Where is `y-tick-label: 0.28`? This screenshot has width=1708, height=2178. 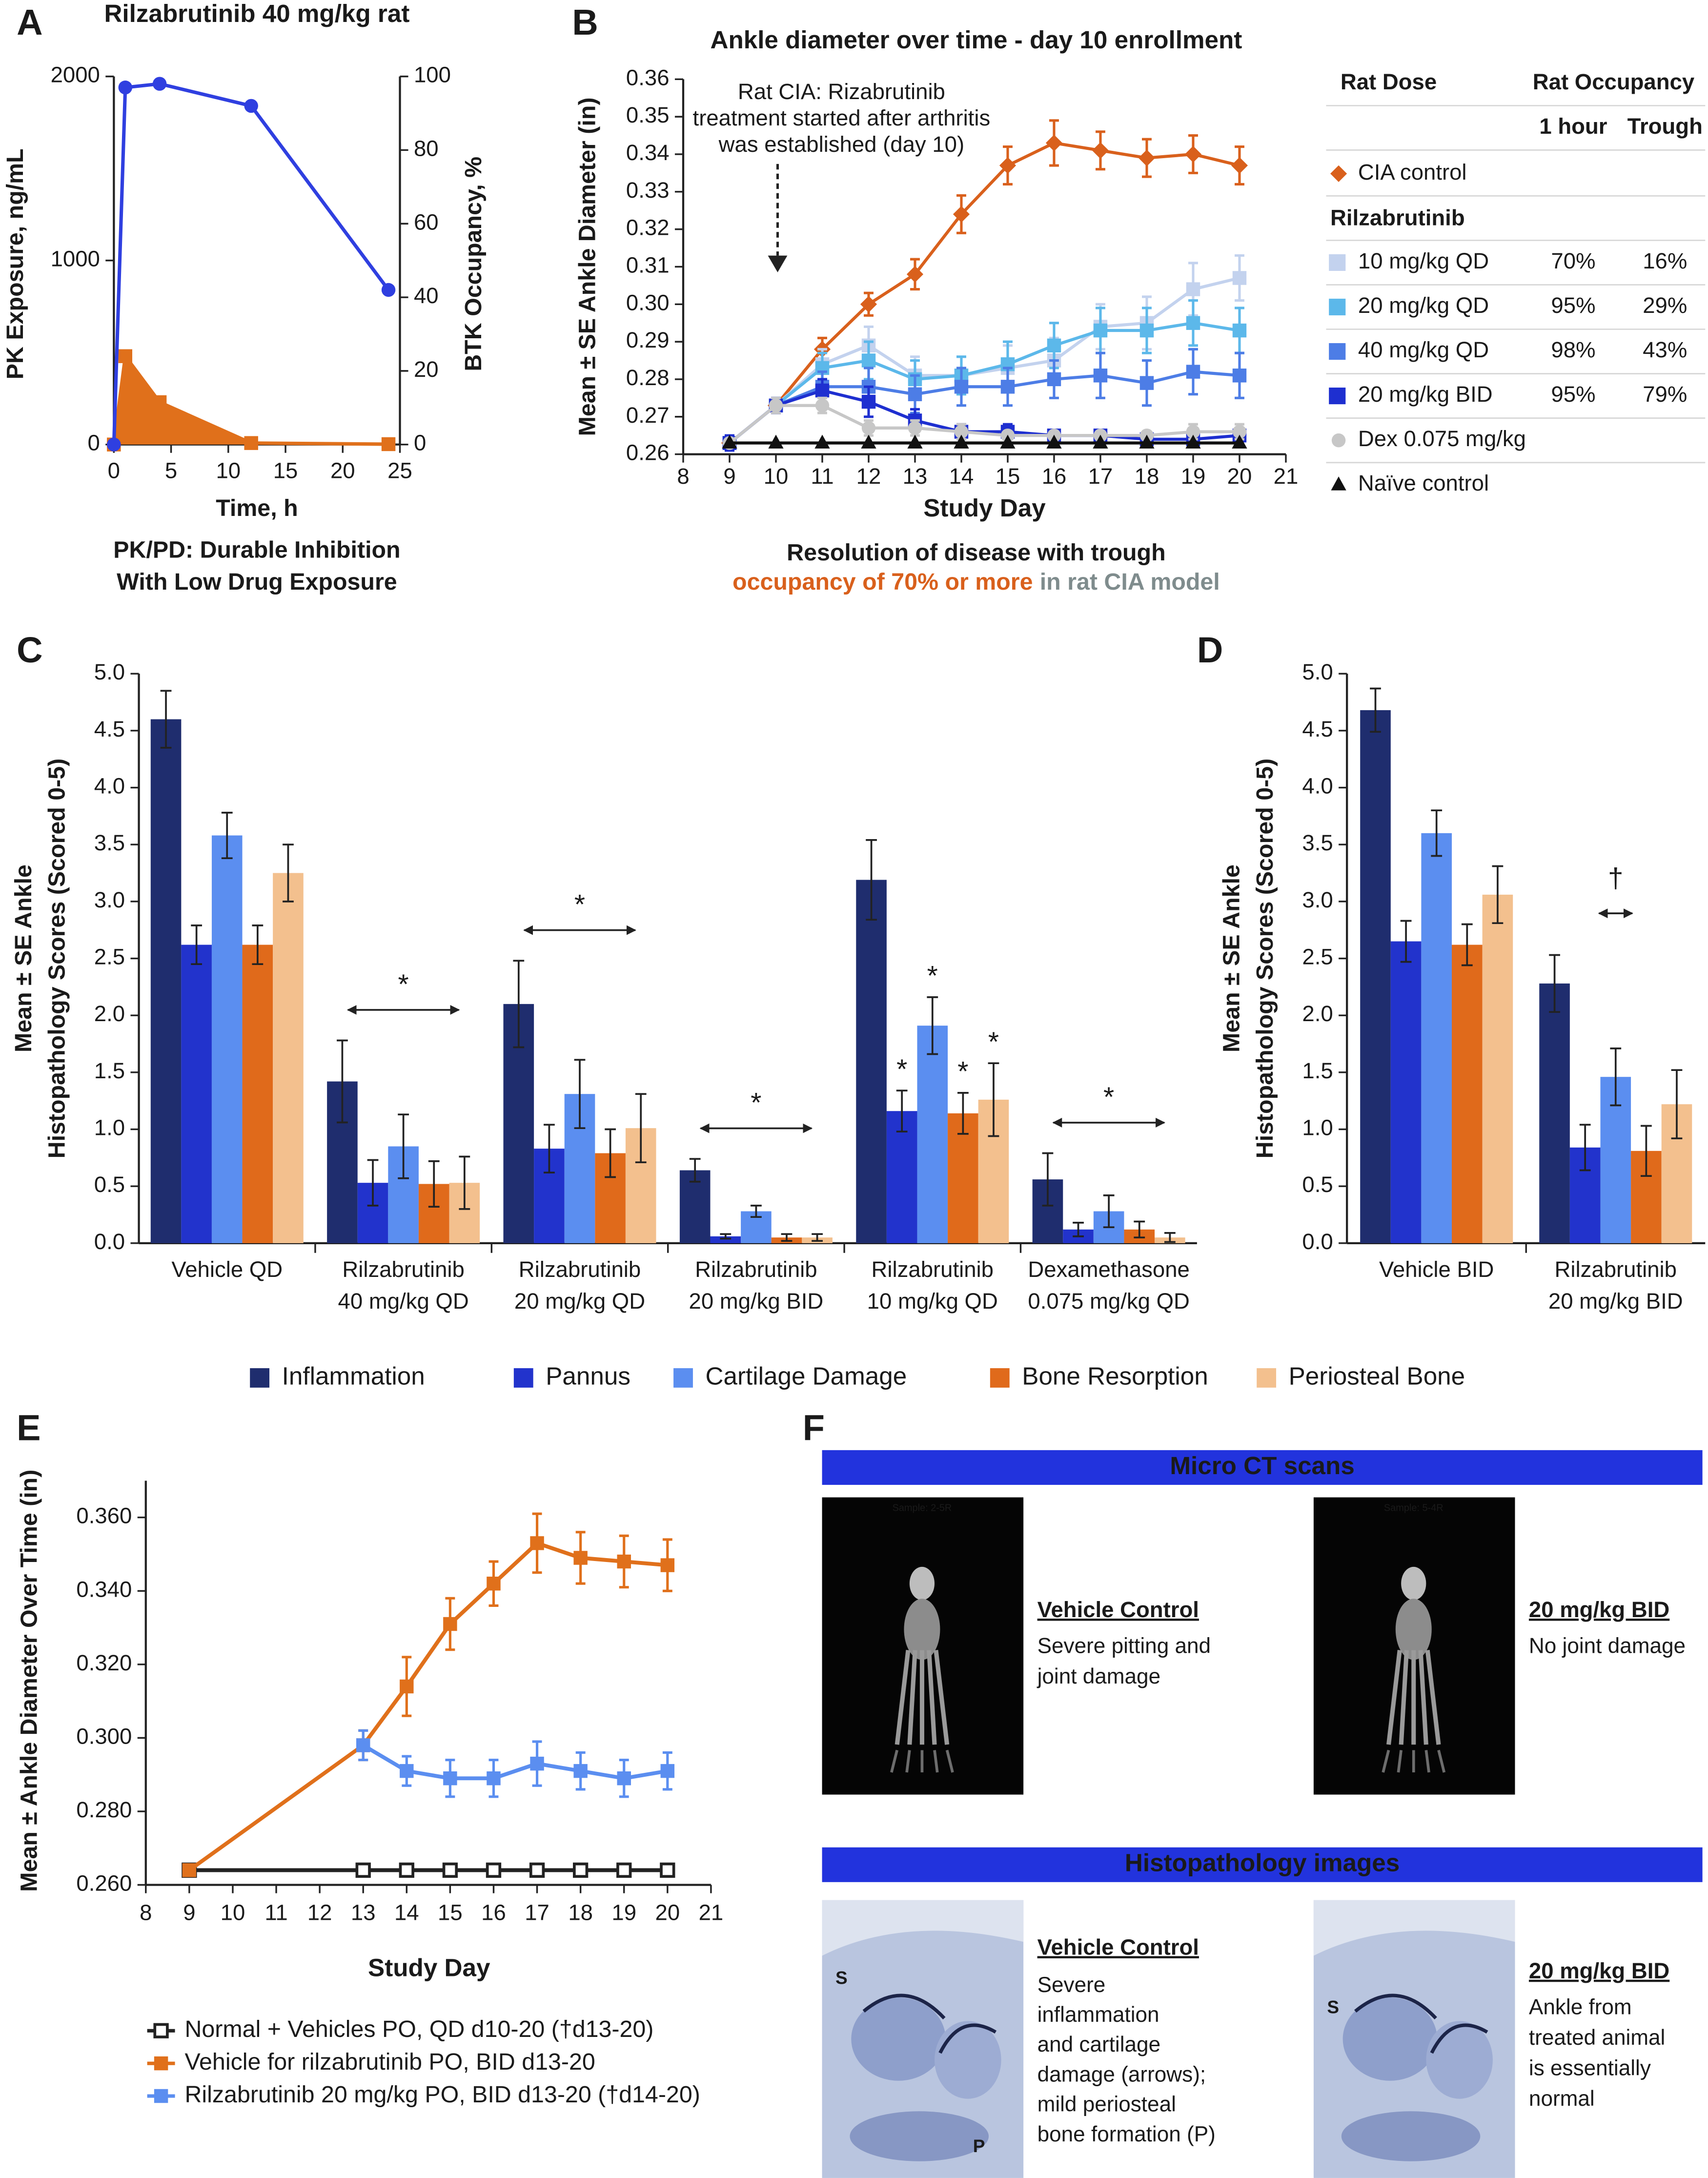
y-tick-label: 0.28 is located at coordinates (648, 377).